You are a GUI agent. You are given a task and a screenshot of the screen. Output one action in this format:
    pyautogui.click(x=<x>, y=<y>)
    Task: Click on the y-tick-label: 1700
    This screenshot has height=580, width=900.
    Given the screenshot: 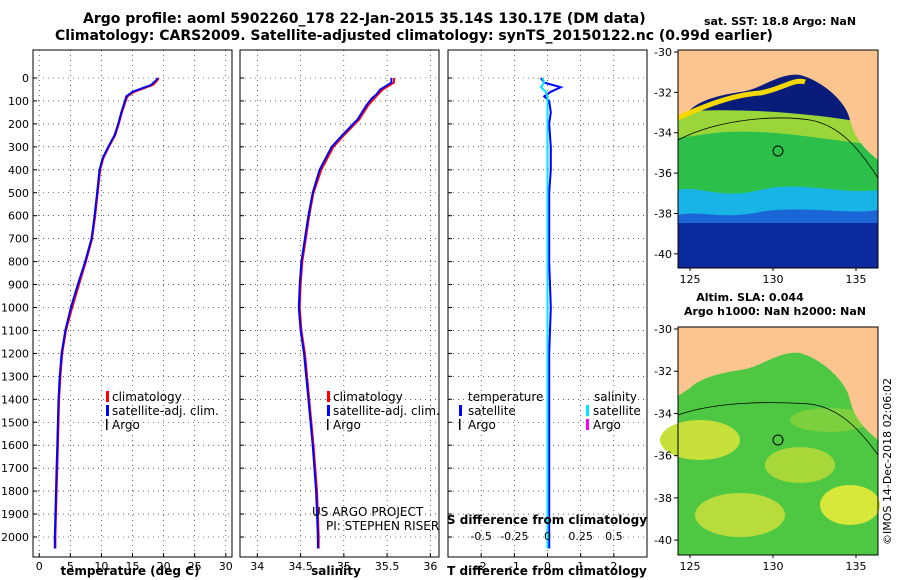 What is the action you would take?
    pyautogui.click(x=15, y=468)
    